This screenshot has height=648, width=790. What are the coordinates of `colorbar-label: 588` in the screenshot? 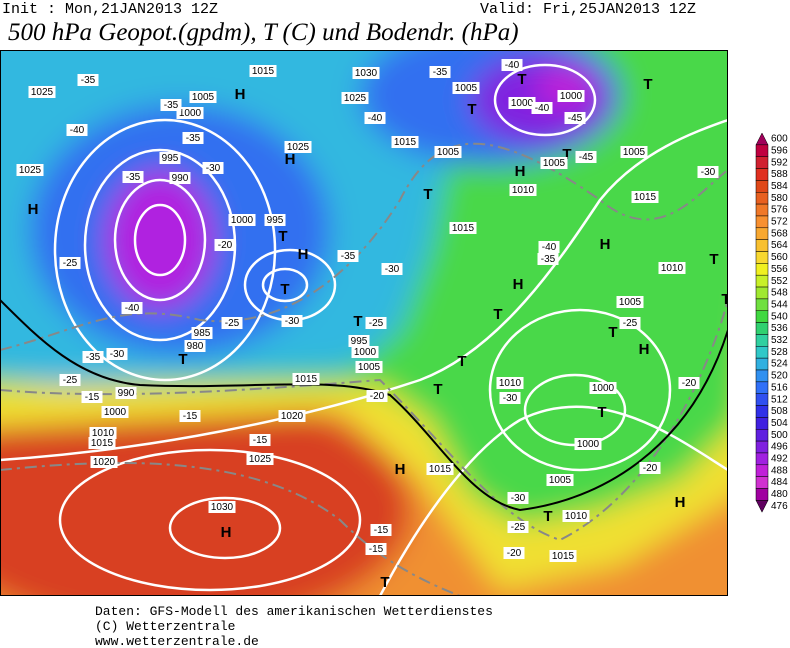 It's located at (779, 174).